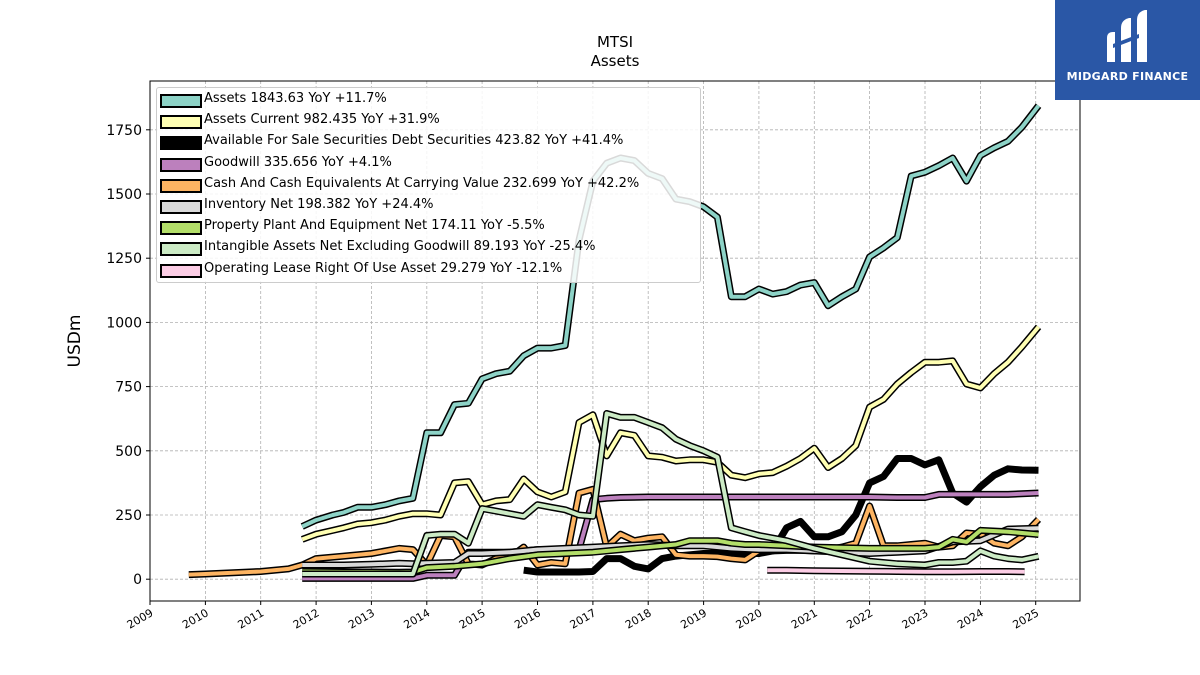 The image size is (1200, 675). I want to click on chart-title: MTSI, so click(615, 42).